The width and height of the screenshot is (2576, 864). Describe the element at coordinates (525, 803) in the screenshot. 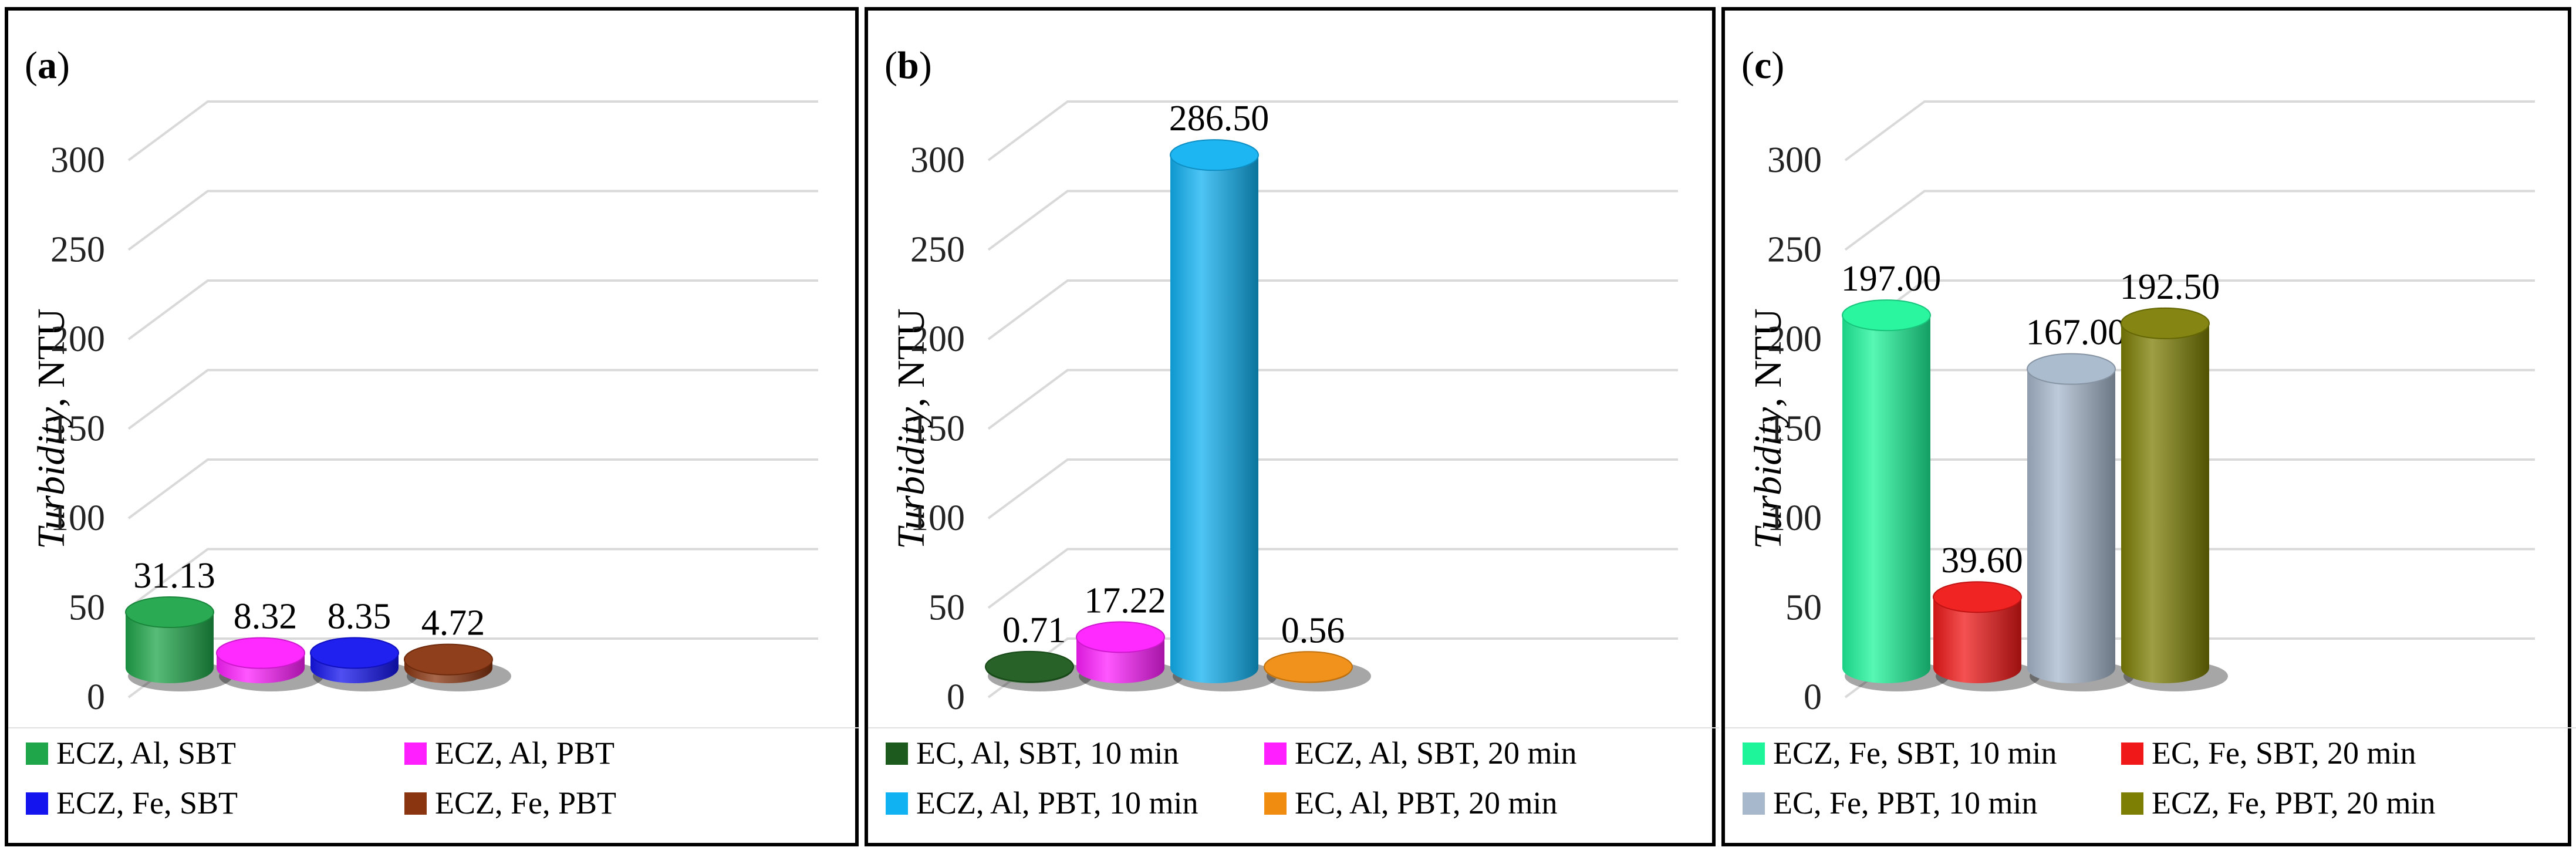

I see `legend-label: ECZ, Fe, PBT` at that location.